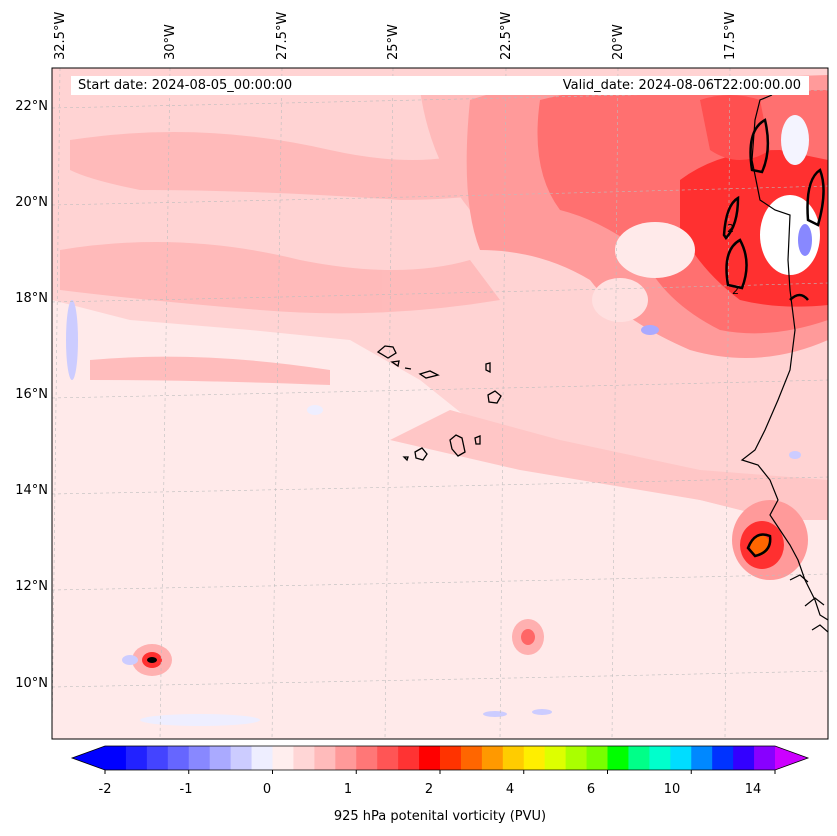  What do you see at coordinates (170, 42) in the screenshot?
I see `lon-label: 30°W` at bounding box center [170, 42].